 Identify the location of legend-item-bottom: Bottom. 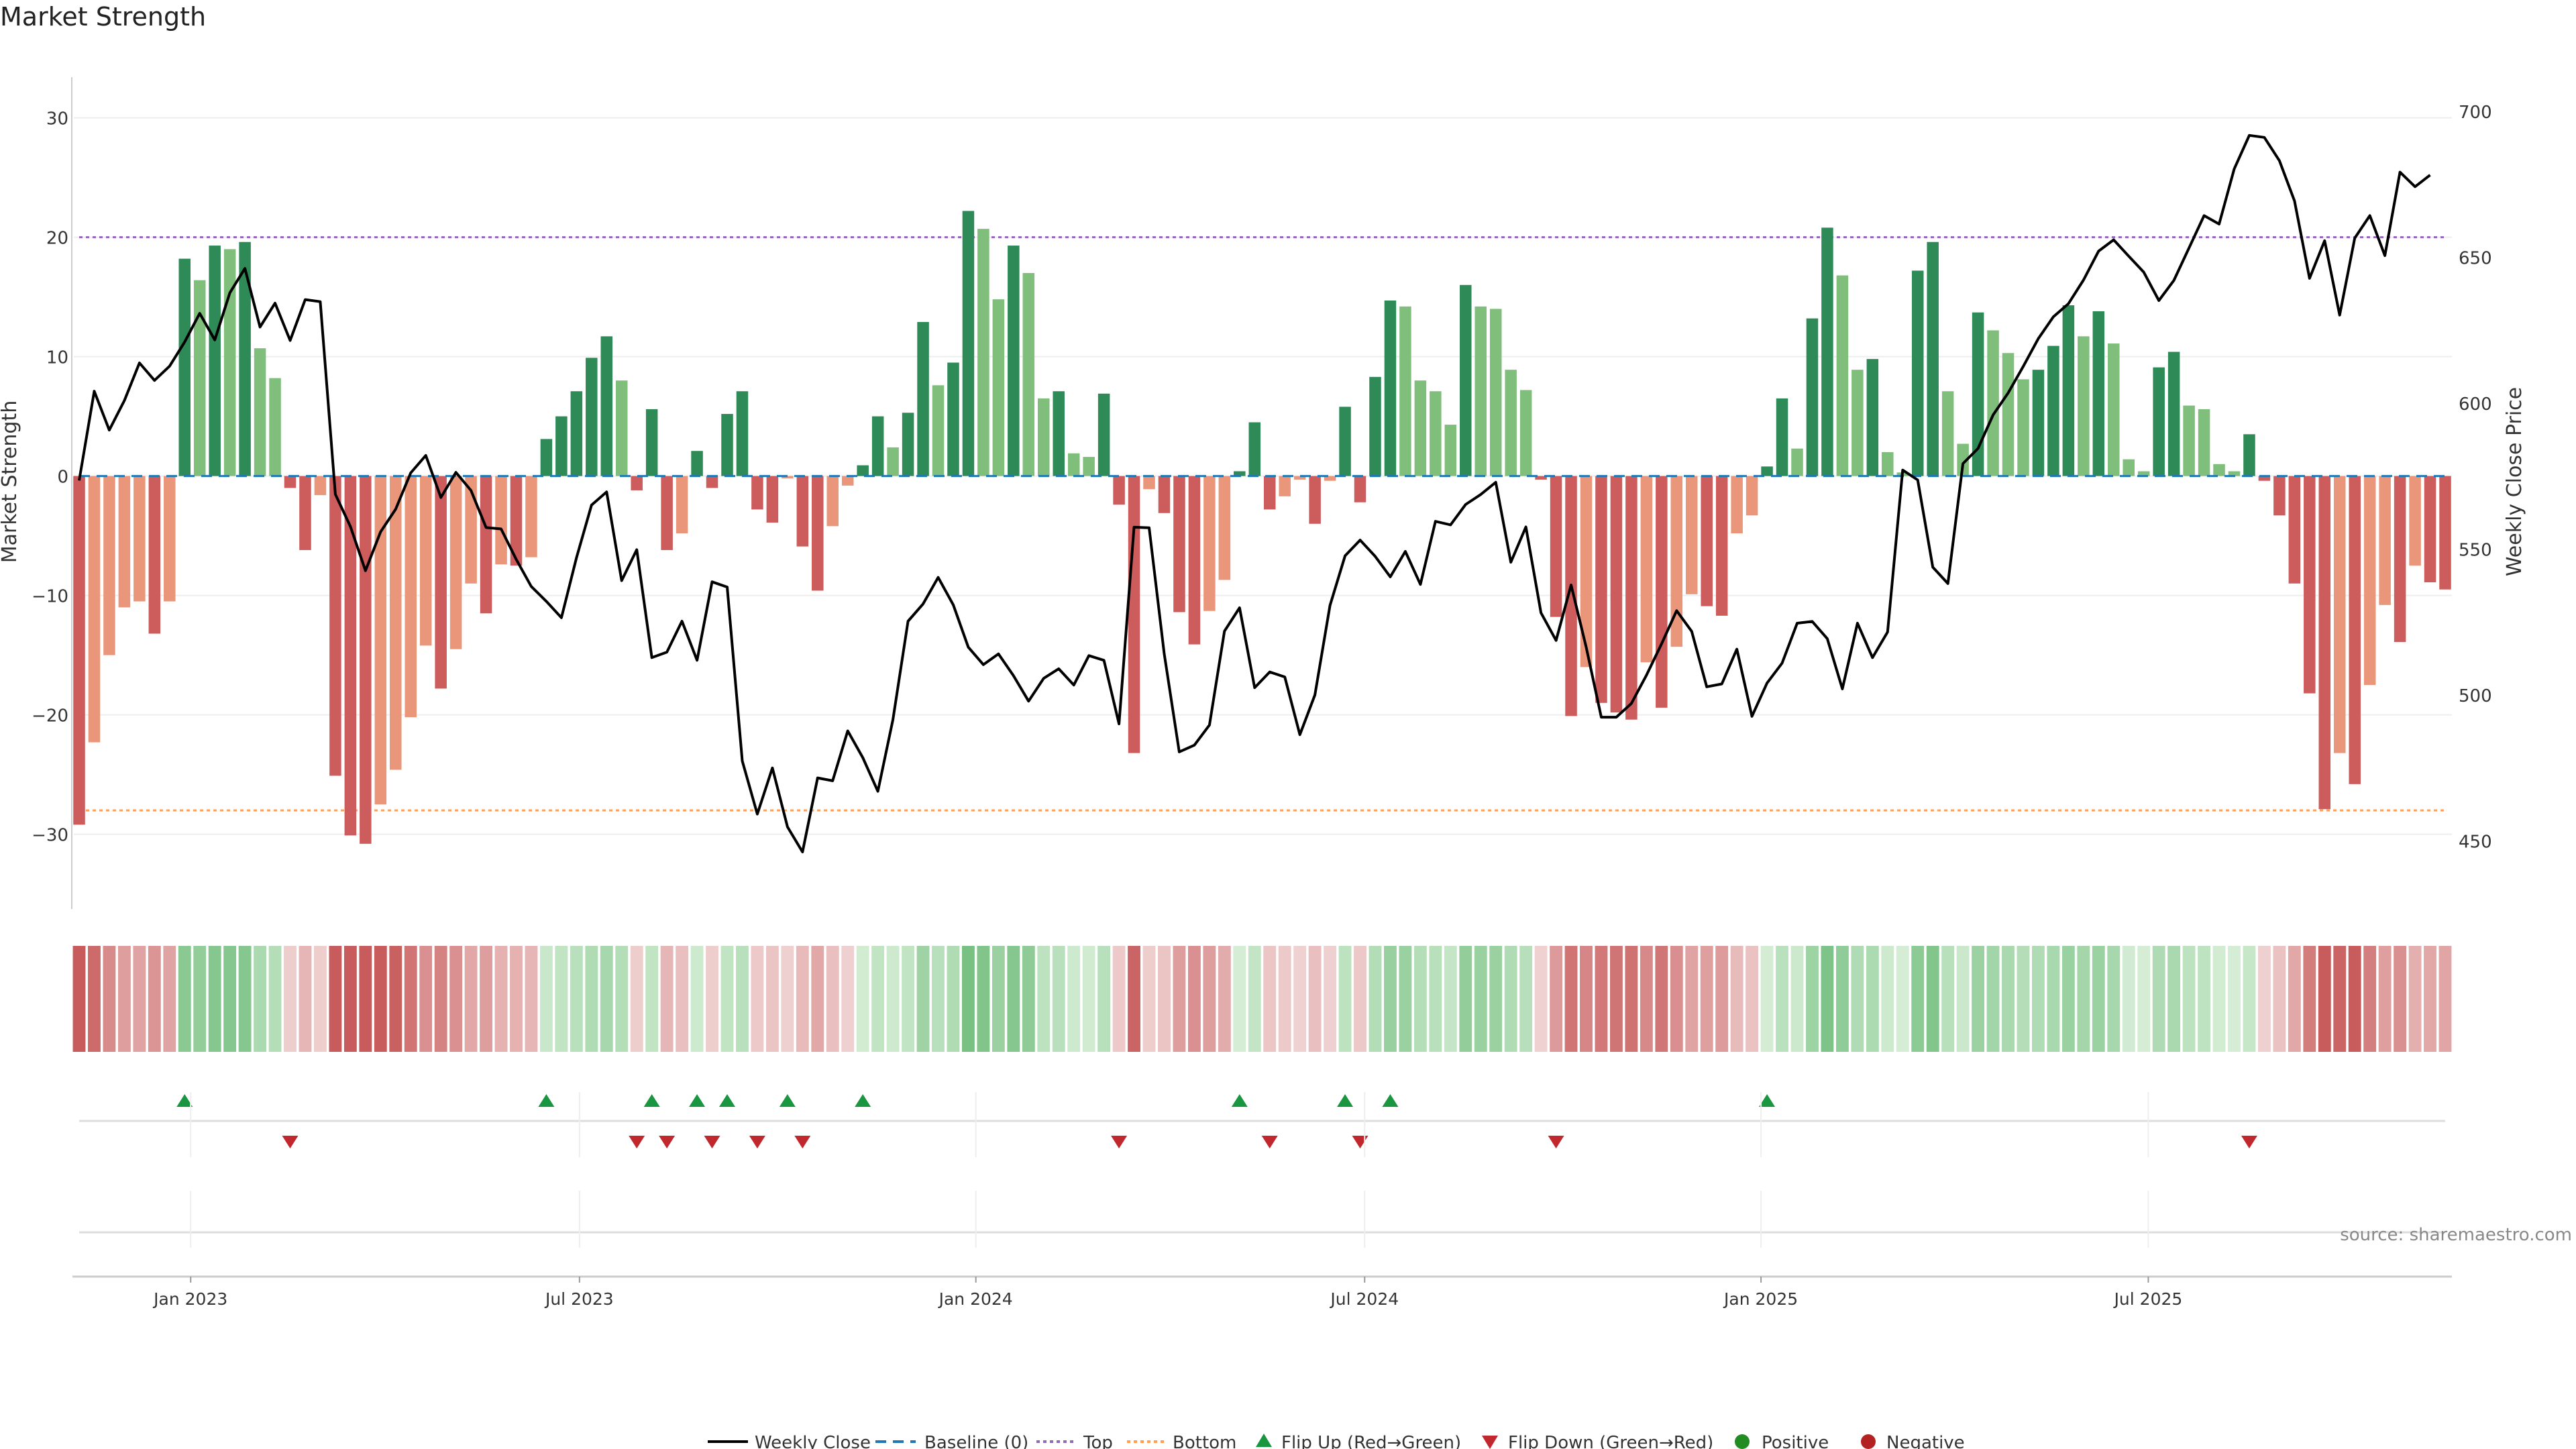
(1181, 1441).